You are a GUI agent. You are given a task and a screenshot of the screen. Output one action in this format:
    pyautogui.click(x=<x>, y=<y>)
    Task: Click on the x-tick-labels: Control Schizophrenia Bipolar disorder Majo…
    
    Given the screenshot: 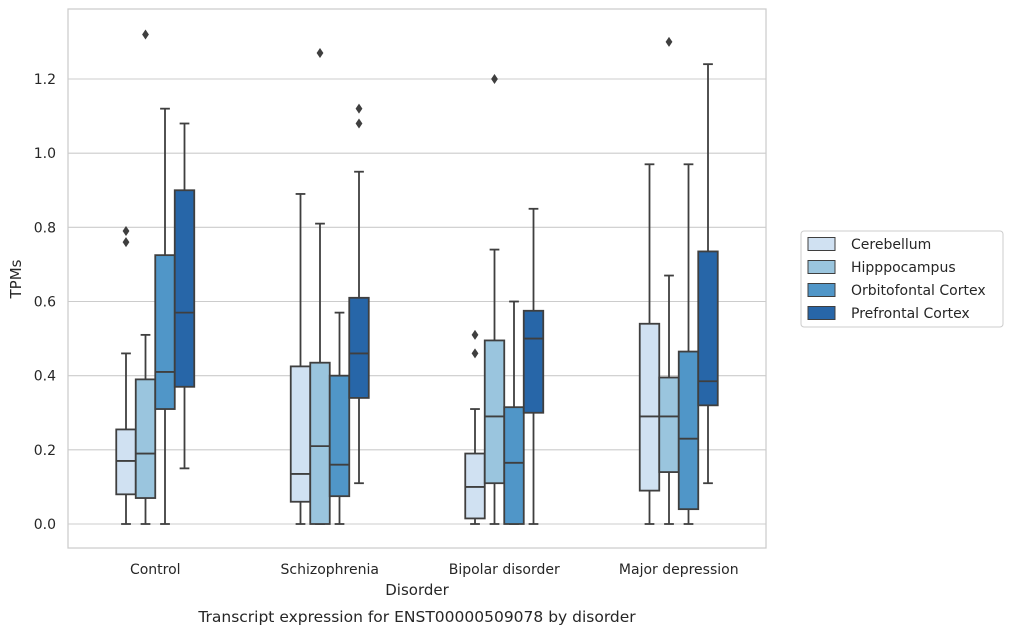 What is the action you would take?
    pyautogui.click(x=434, y=570)
    